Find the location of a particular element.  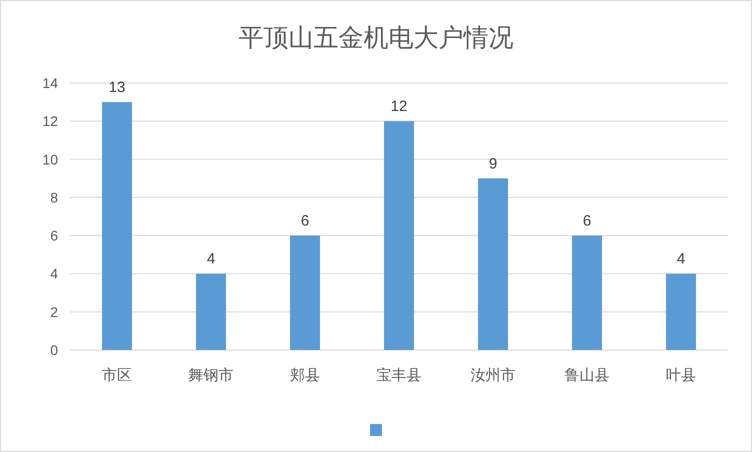

y-tick-label: 6 is located at coordinates (54, 236).